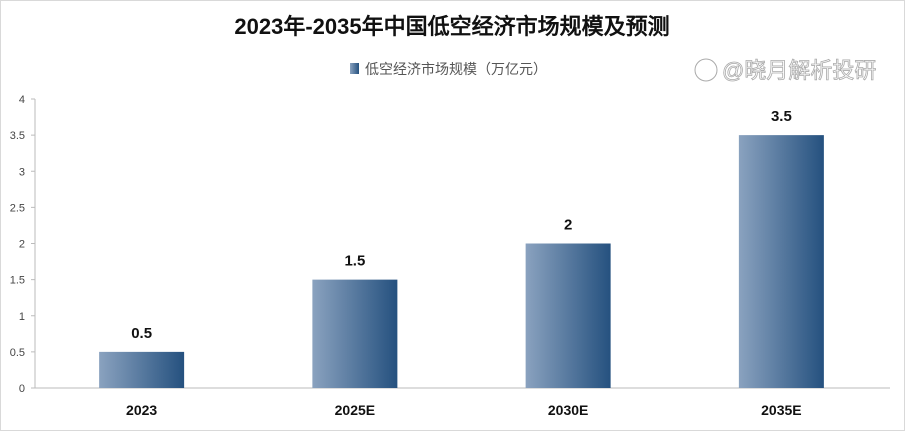  What do you see at coordinates (22, 317) in the screenshot?
I see `y-tick-label: 1` at bounding box center [22, 317].